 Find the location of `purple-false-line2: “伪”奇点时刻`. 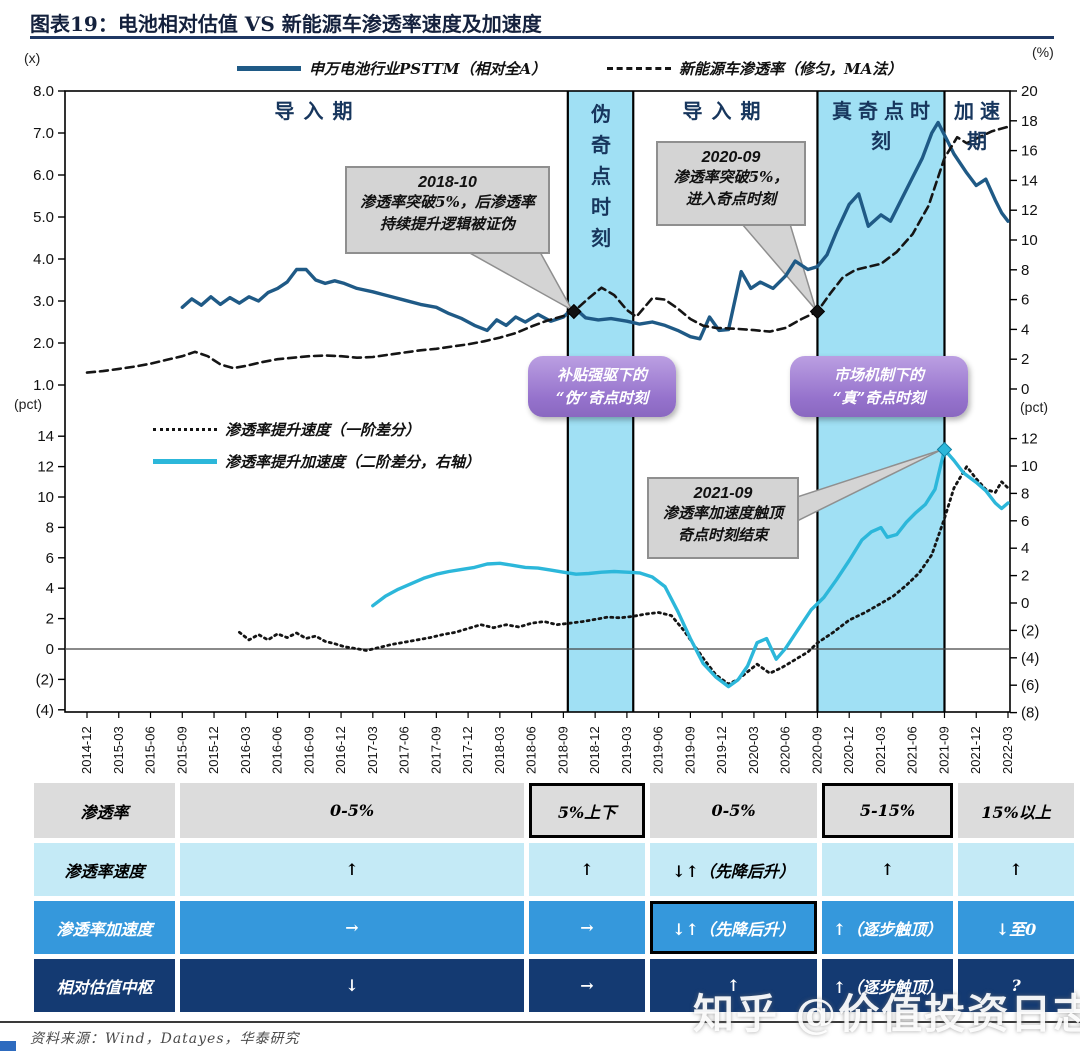

purple-false-line2: “伪”奇点时刻 is located at coordinates (602, 397).